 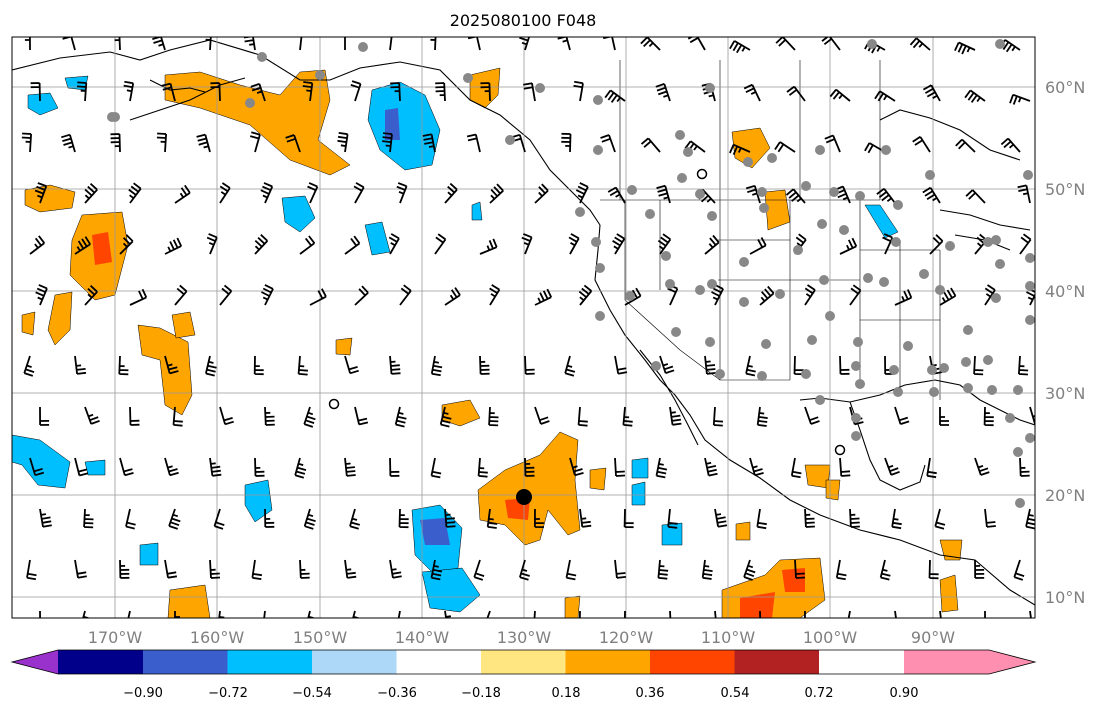 I want to click on lon-label: 100°W, so click(x=830, y=637).